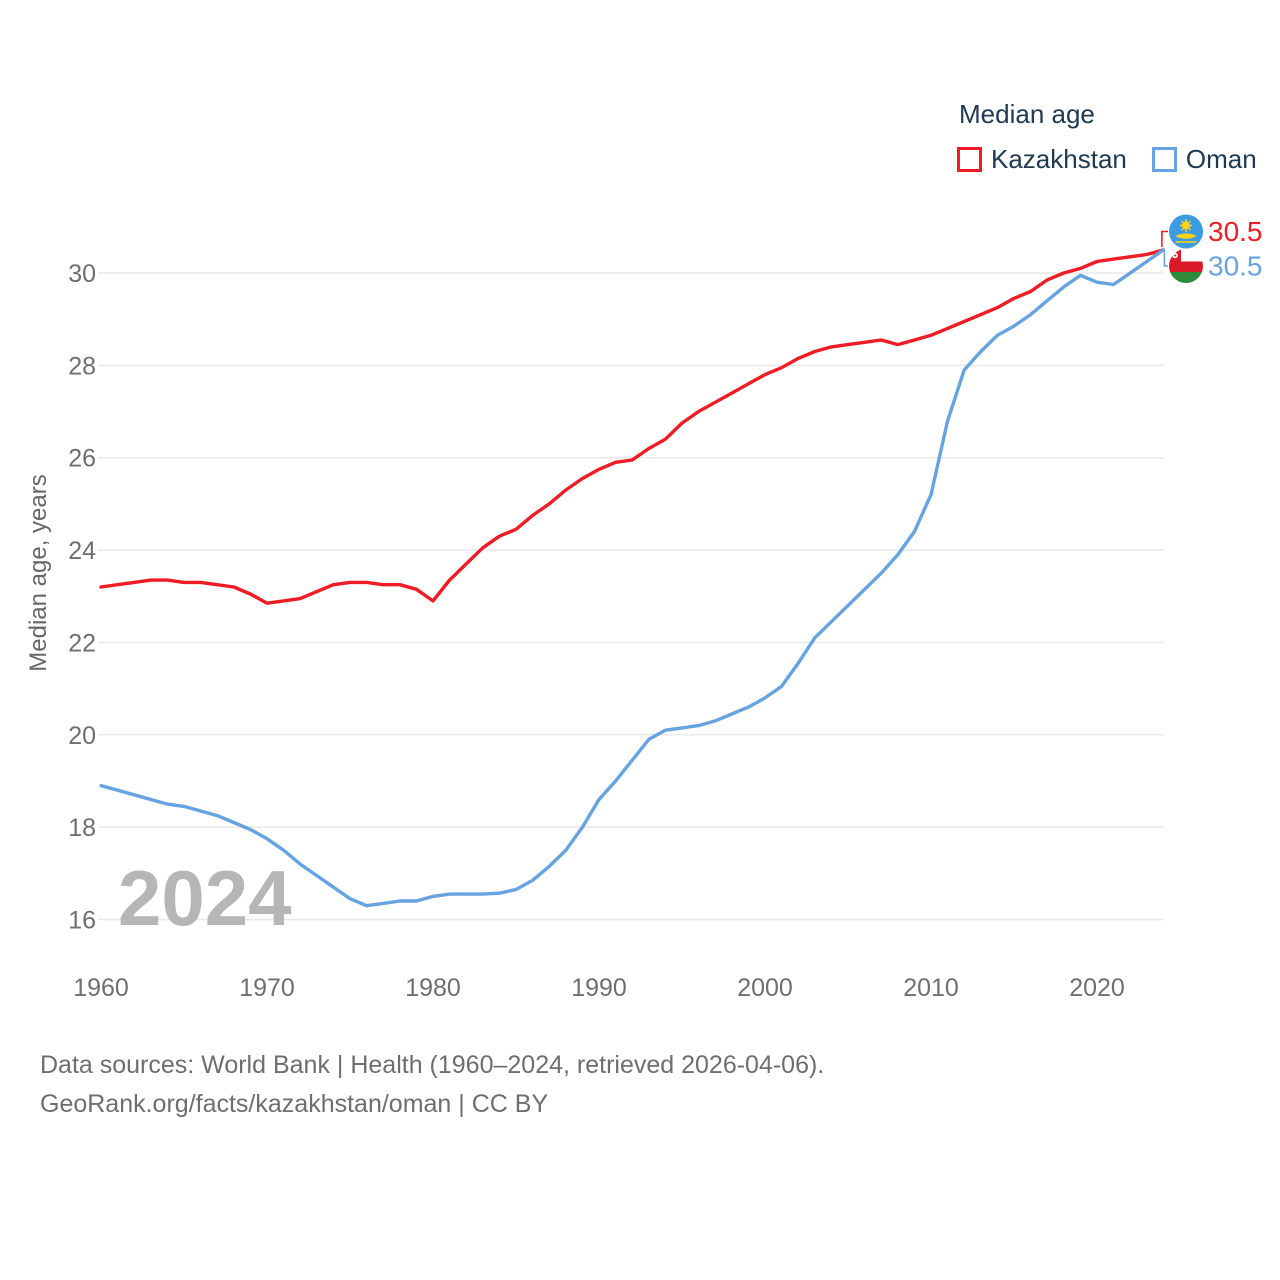 This screenshot has width=1280, height=1280. Describe the element at coordinates (1186, 266) in the screenshot. I see `oman-flag-icon` at that location.